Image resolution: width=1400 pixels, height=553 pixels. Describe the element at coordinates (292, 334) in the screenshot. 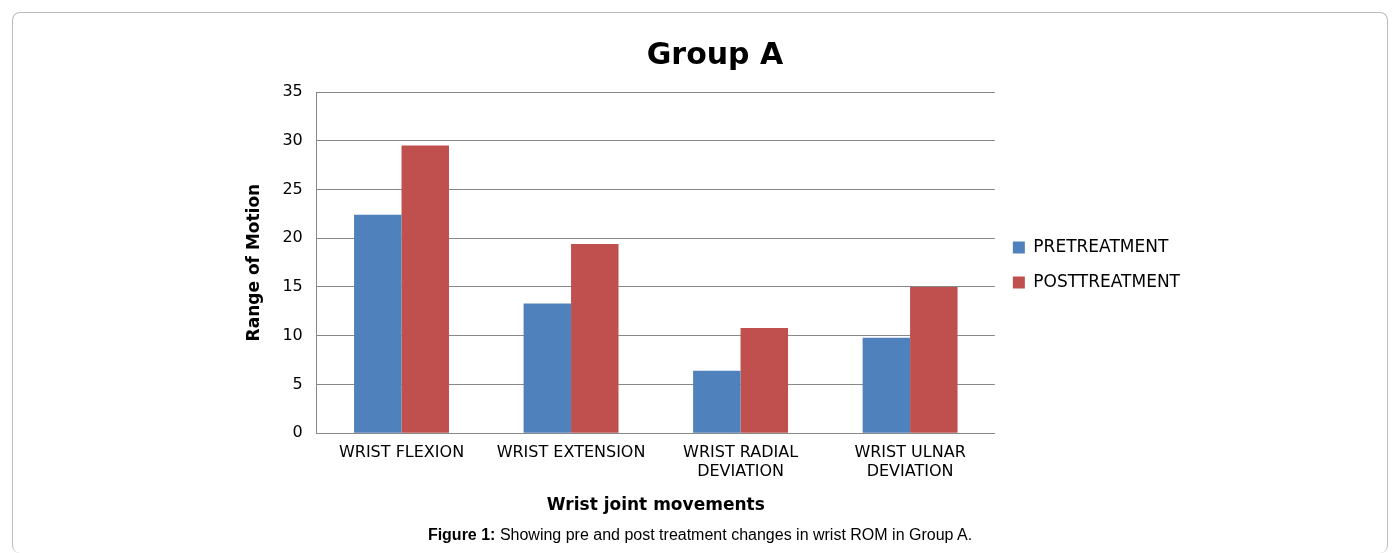

I see `y-tick-label: 10` at that location.